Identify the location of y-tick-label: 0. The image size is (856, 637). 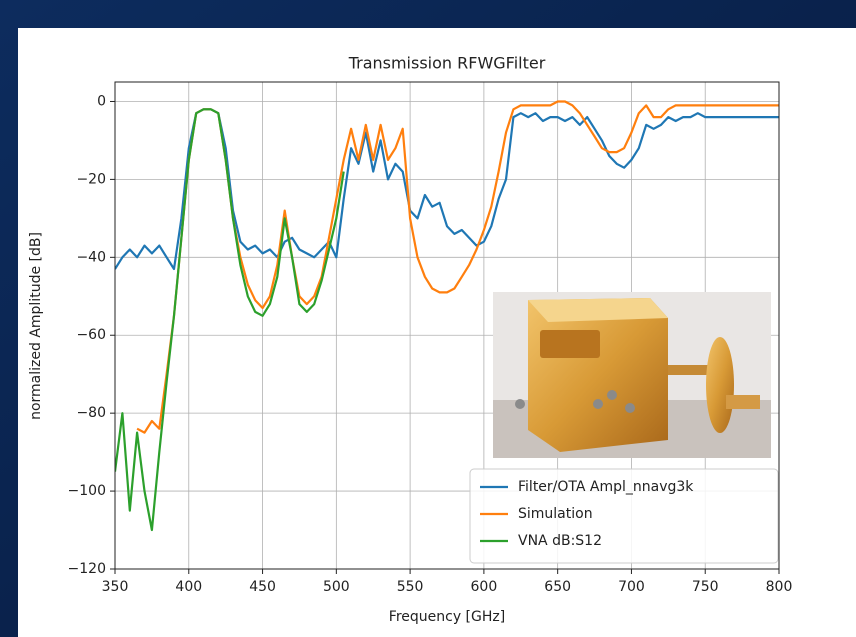
(101, 101).